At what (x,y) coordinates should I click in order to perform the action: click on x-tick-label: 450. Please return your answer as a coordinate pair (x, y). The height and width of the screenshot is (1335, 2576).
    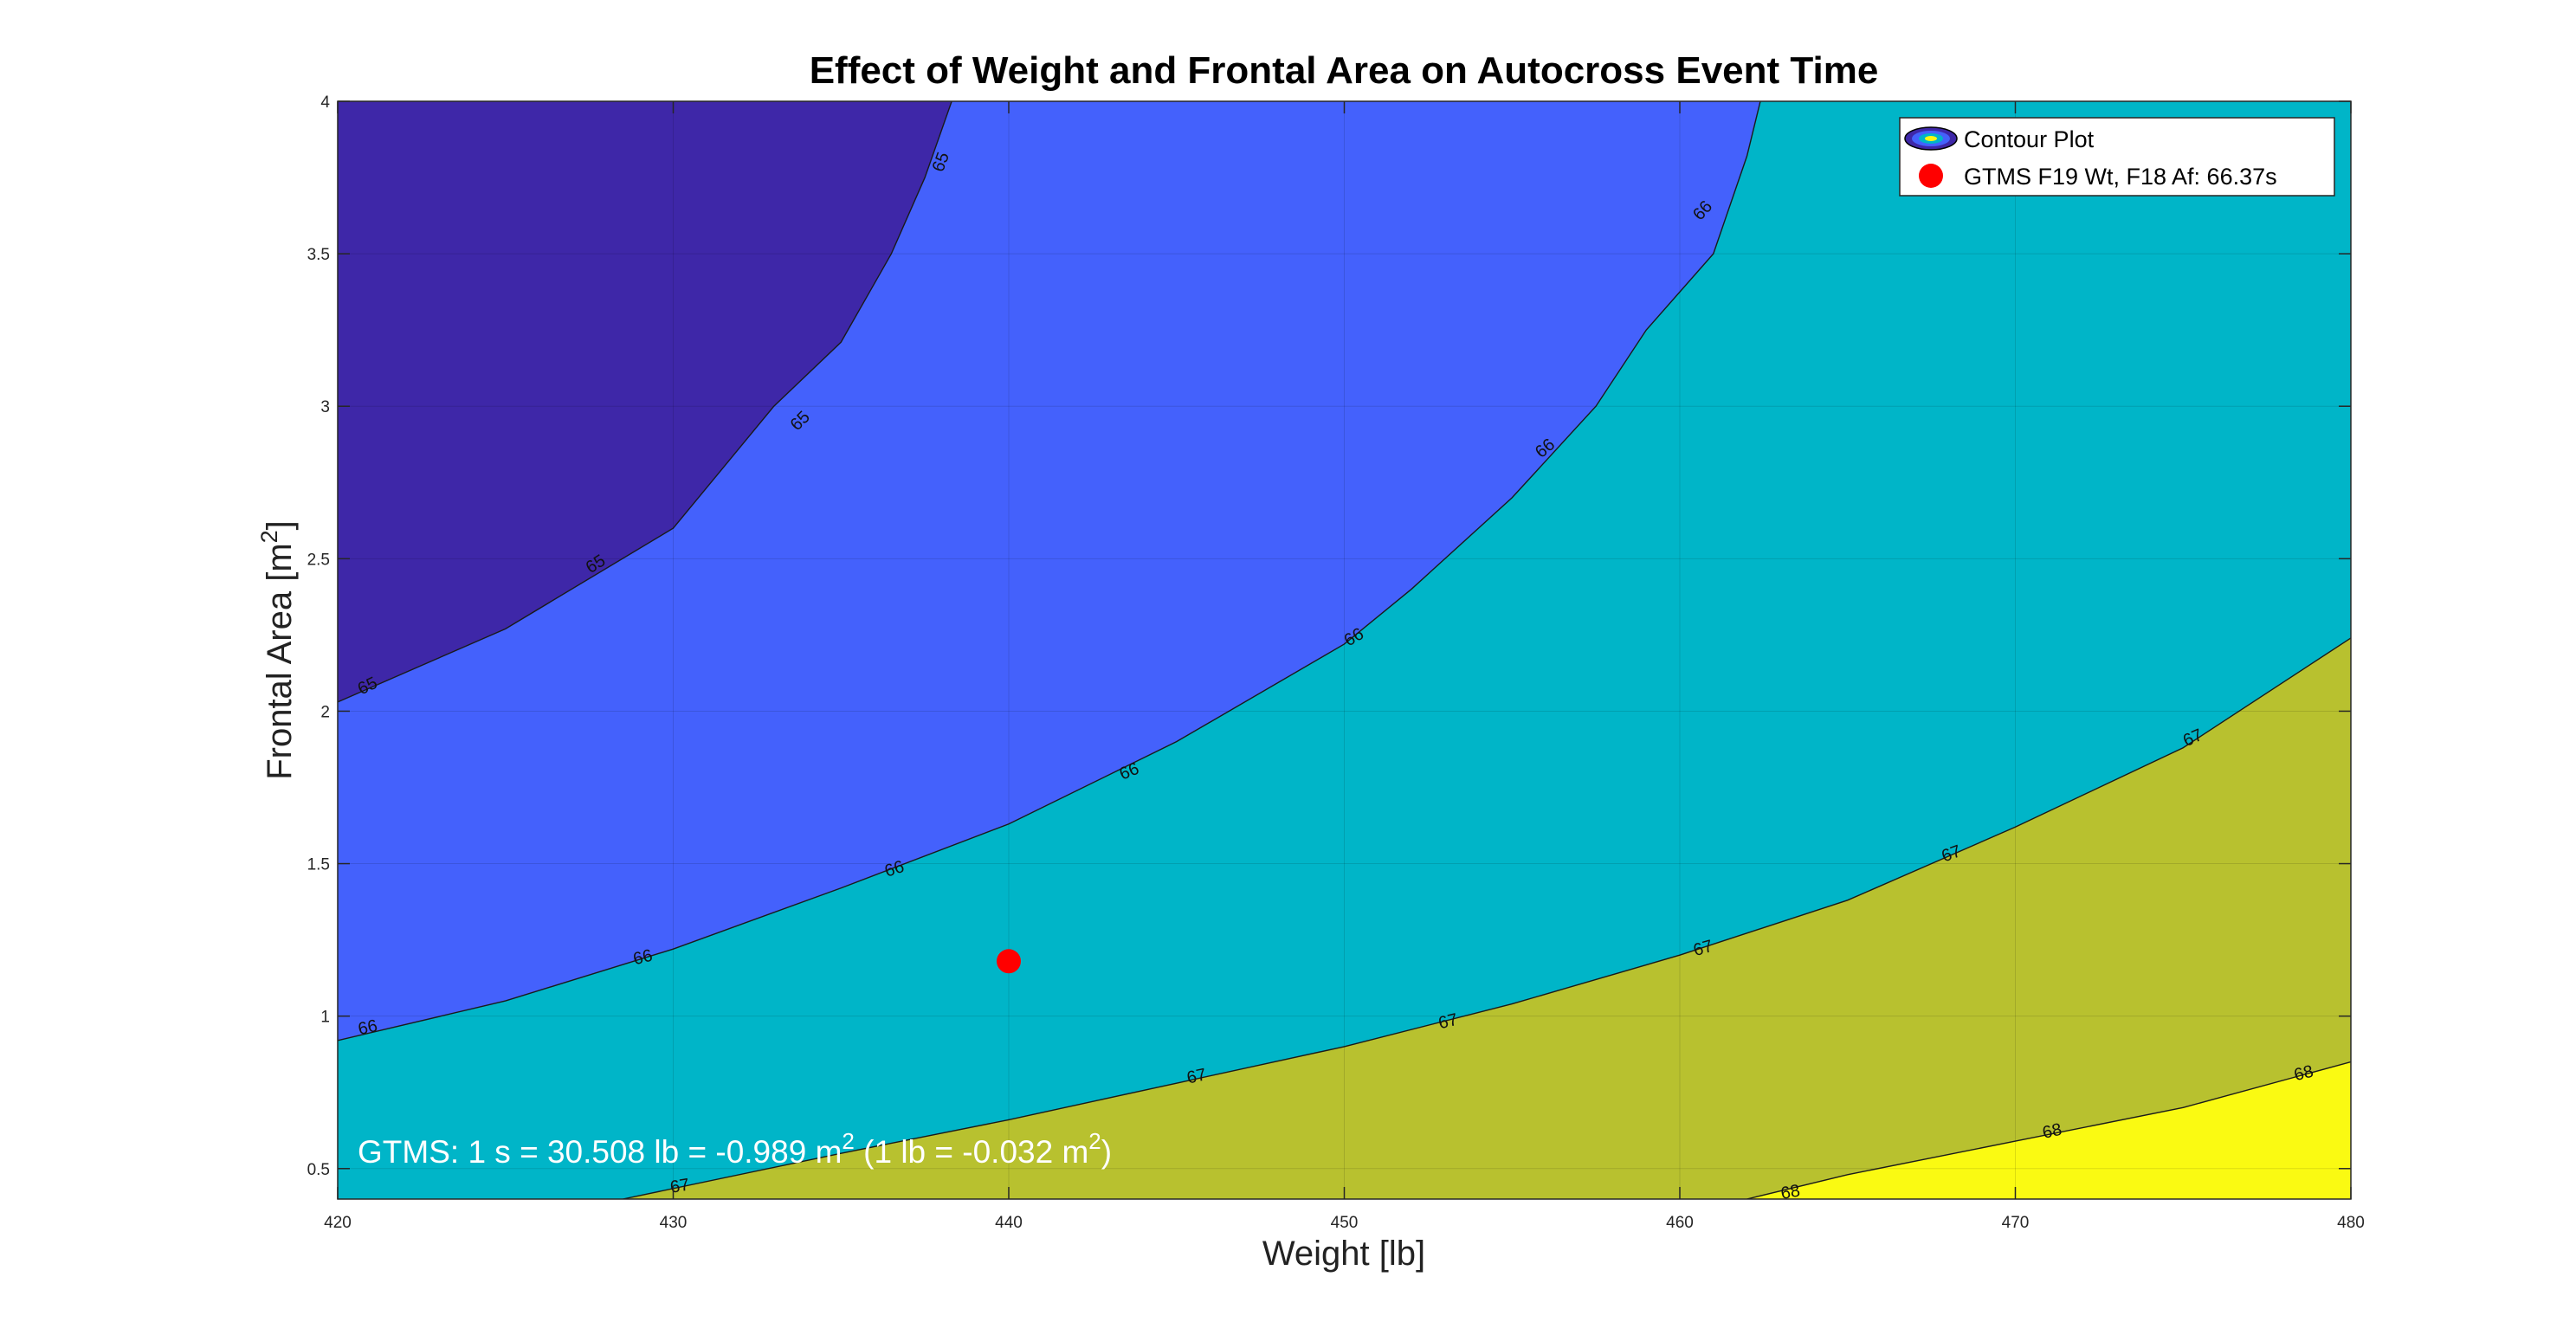
    Looking at the image, I should click on (1345, 1223).